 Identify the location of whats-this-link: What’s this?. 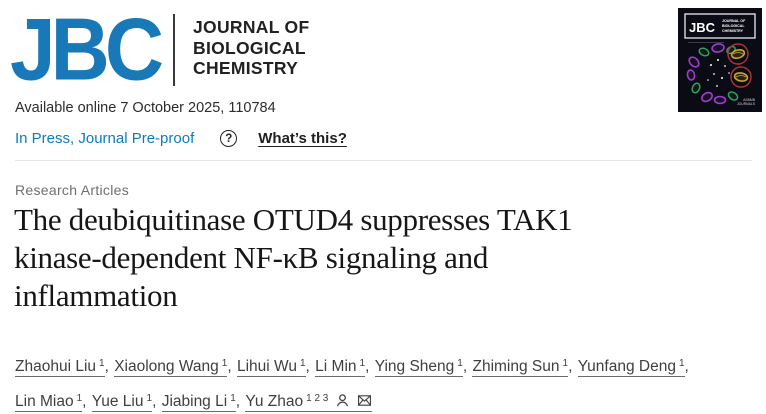
(302, 138).